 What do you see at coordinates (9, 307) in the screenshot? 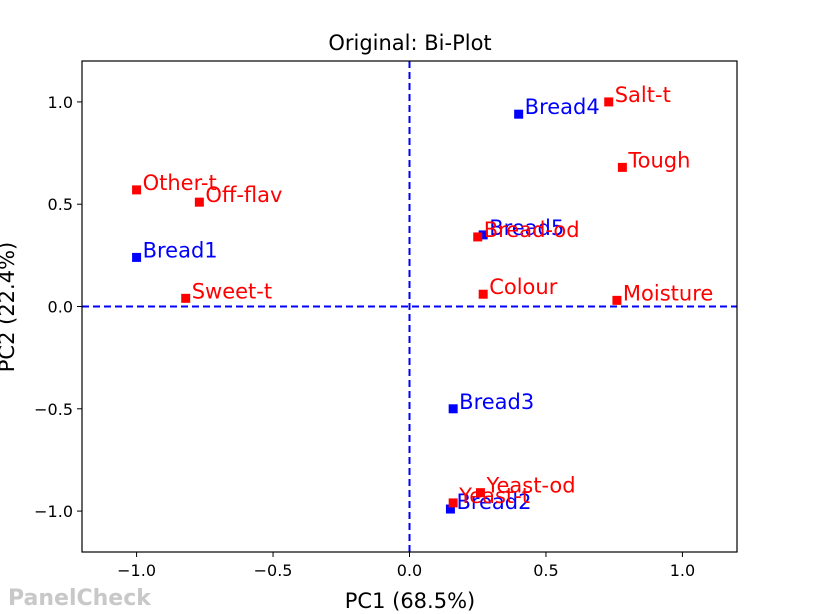
I see `y-axis-label: PC2 (22.4%)` at bounding box center [9, 307].